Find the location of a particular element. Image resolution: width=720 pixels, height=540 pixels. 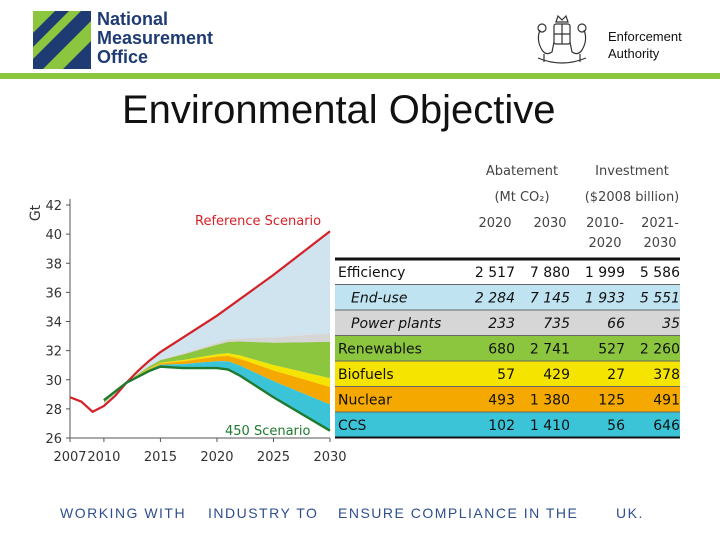

table-cell: 1 933 is located at coordinates (605, 299).